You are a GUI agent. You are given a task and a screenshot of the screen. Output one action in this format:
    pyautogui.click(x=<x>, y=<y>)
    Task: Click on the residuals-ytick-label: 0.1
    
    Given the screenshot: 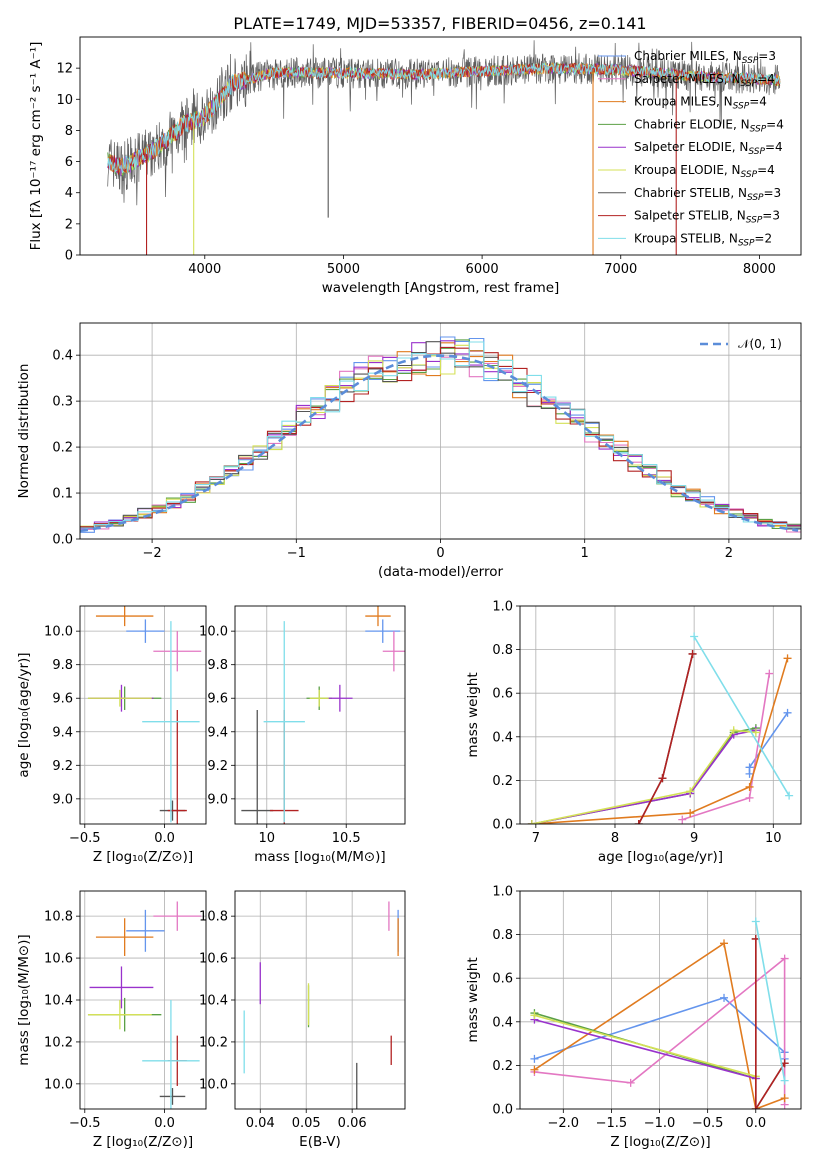 What is the action you would take?
    pyautogui.click(x=62, y=494)
    